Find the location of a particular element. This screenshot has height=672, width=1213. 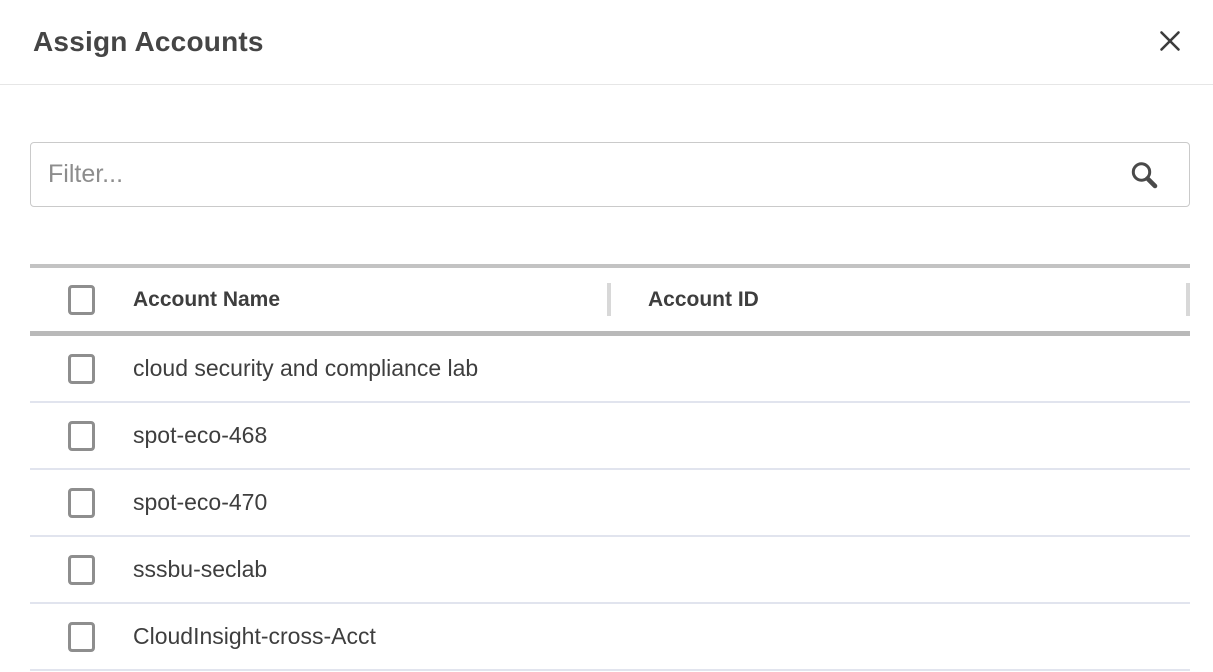

select-all-checkbox is located at coordinates (81, 299).